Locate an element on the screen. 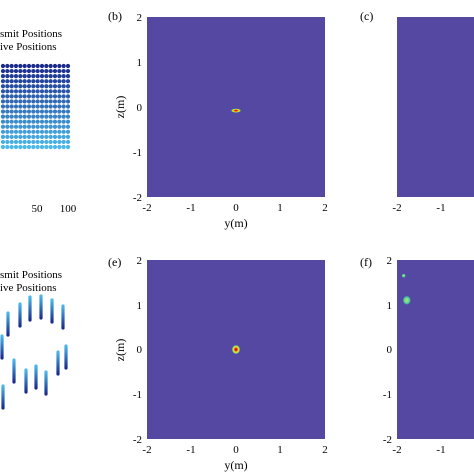 Image resolution: width=474 pixels, height=474 pixels. y-tick-label: -1 is located at coordinates (137, 153).